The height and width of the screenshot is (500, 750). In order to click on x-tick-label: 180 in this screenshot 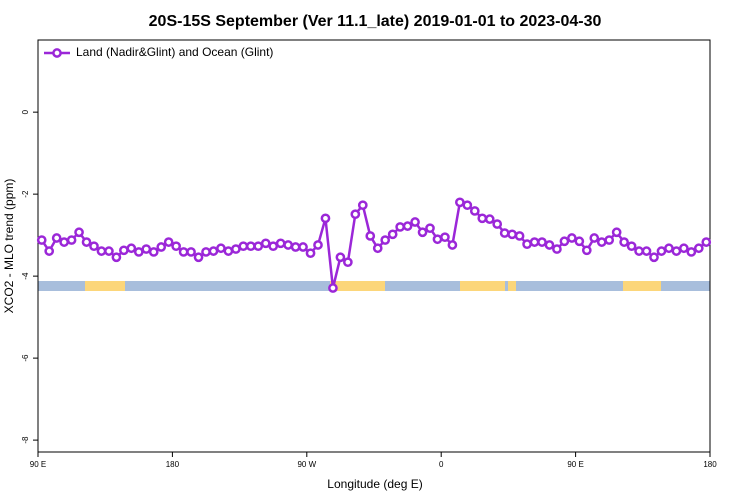, I will do `click(173, 464)`.